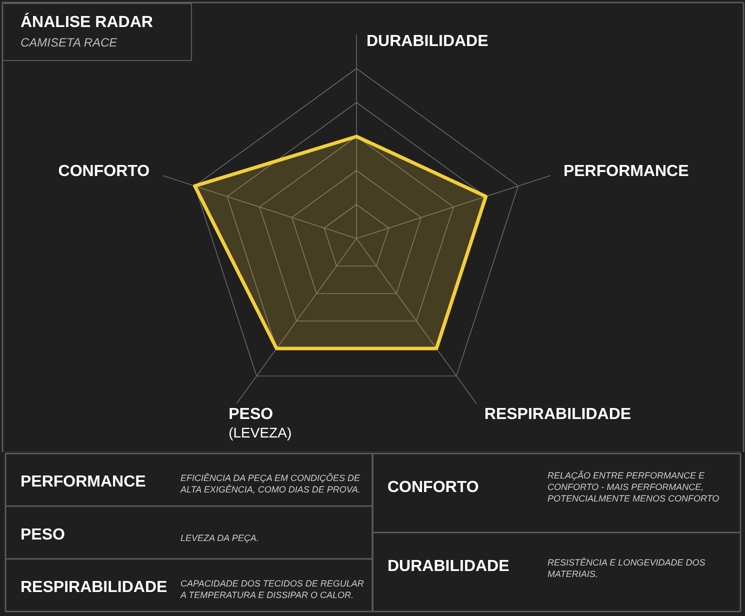 This screenshot has width=745, height=616. Describe the element at coordinates (634, 487) in the screenshot. I see `text: RELAÇÃO ENTRE PERFORMANCE E CONFORTO - MAIS PERFORMANCE, POTENCIALMENTE MENOS CONFORTO` at that location.